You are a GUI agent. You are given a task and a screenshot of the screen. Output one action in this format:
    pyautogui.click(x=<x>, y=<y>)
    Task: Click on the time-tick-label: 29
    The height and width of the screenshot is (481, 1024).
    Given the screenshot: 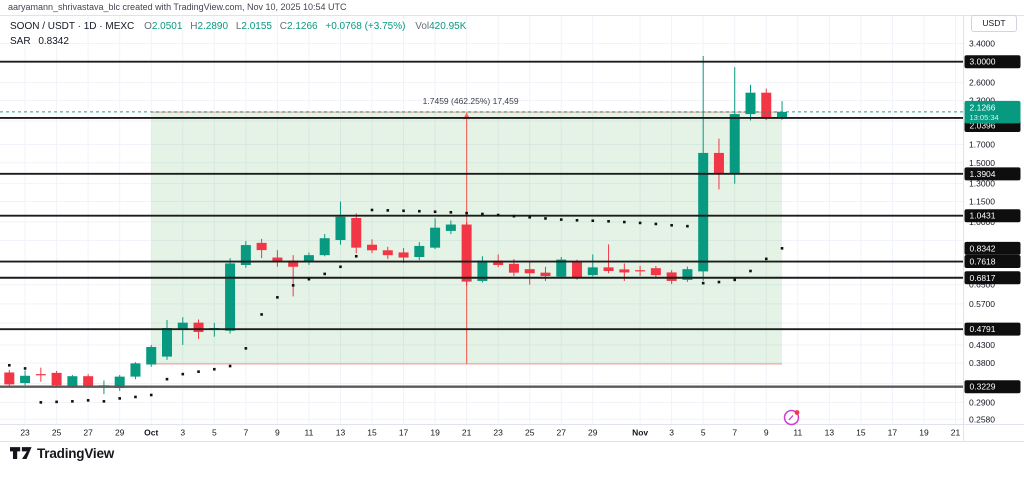 What is the action you would take?
    pyautogui.click(x=593, y=433)
    